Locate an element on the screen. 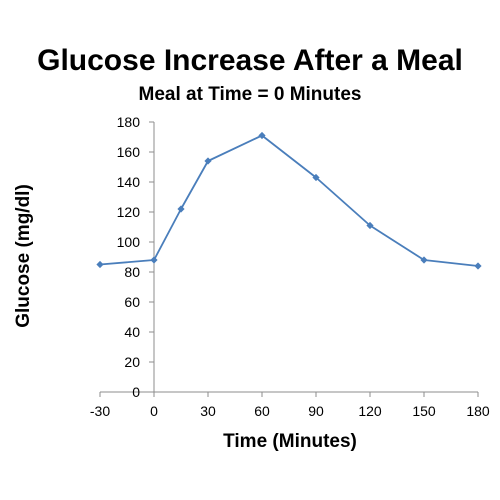  x-axis-ticks: -30 0 30 60 90 120 150 180 is located at coordinates (290, 405).